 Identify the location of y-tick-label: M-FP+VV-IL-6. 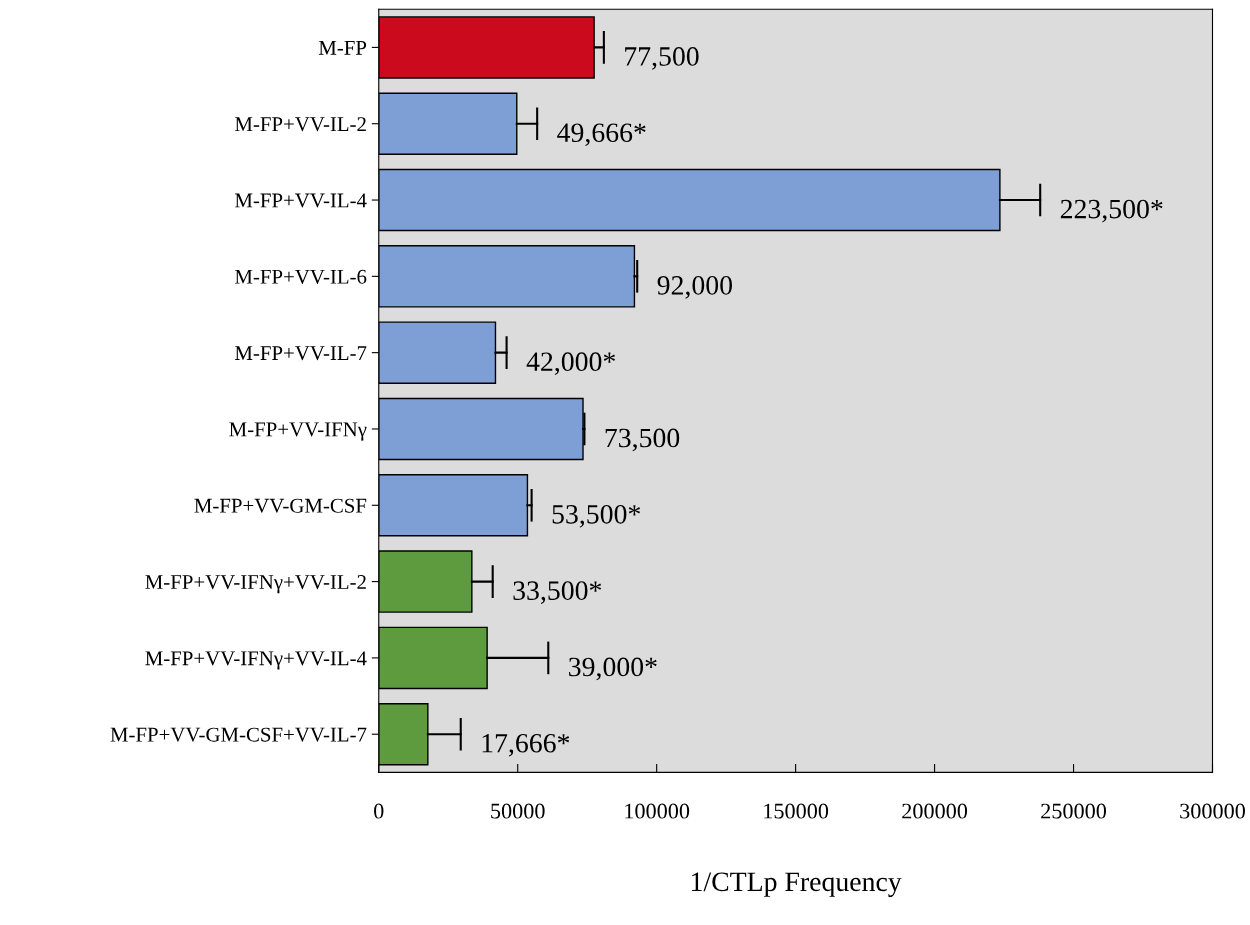
(301, 276).